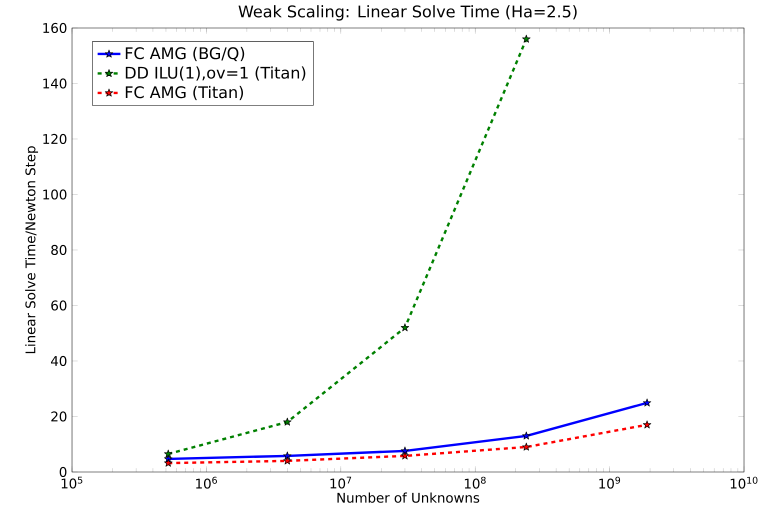 The height and width of the screenshot is (516, 767). I want to click on legend-label: FC AMG (Titan), so click(185, 93).